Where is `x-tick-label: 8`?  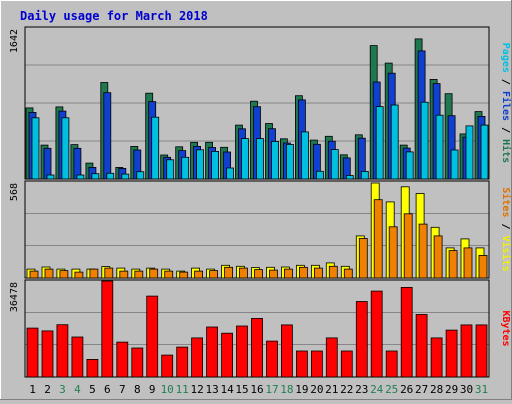
x-tick-label: 8 is located at coordinates (137, 389).